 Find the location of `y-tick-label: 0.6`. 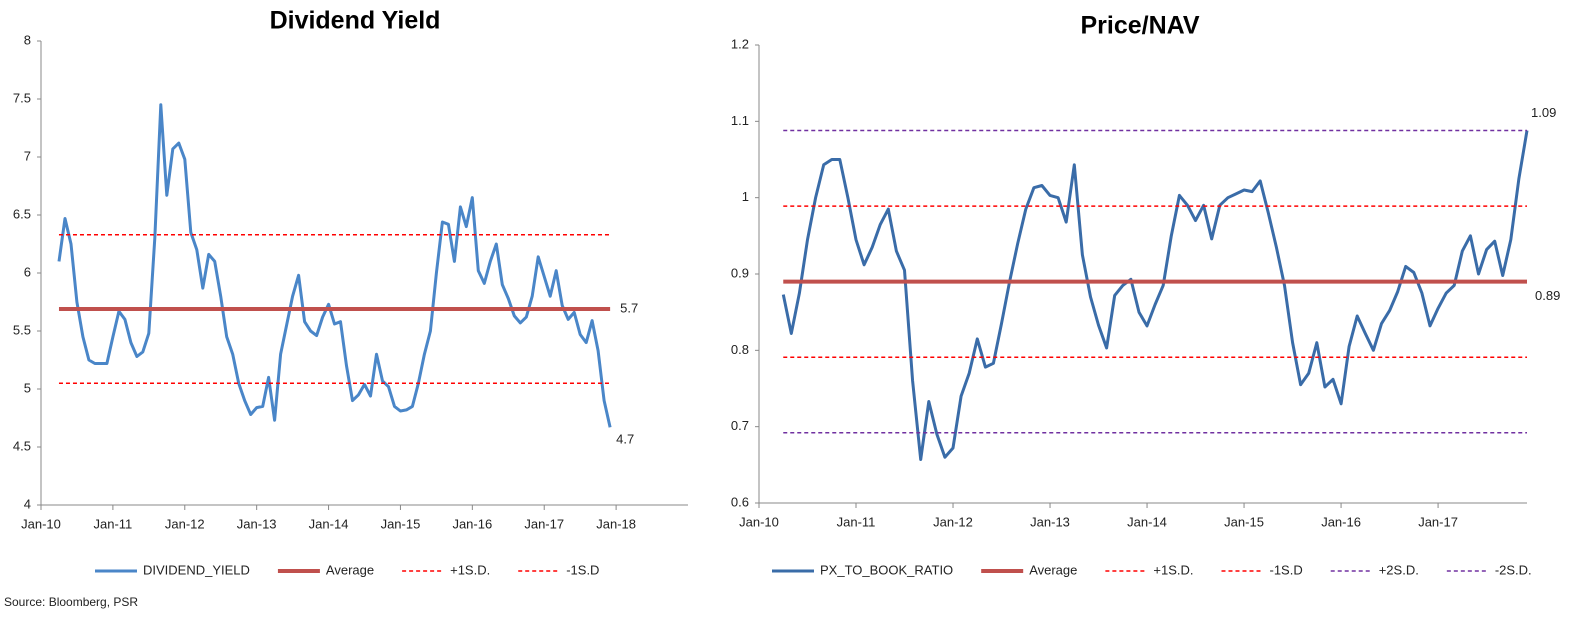

y-tick-label: 0.6 is located at coordinates (740, 501).